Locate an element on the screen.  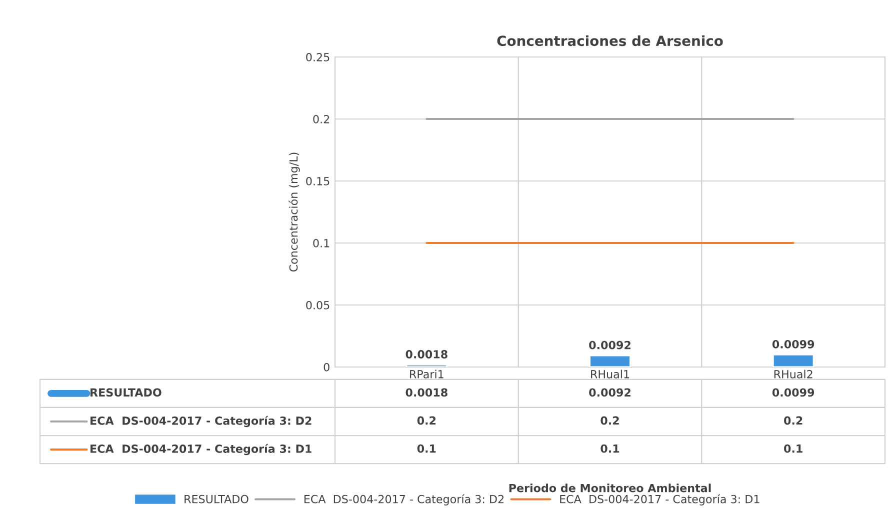
legend-label: ECA DS-004-2017 - Categoría 3: D2 is located at coordinates (201, 422).